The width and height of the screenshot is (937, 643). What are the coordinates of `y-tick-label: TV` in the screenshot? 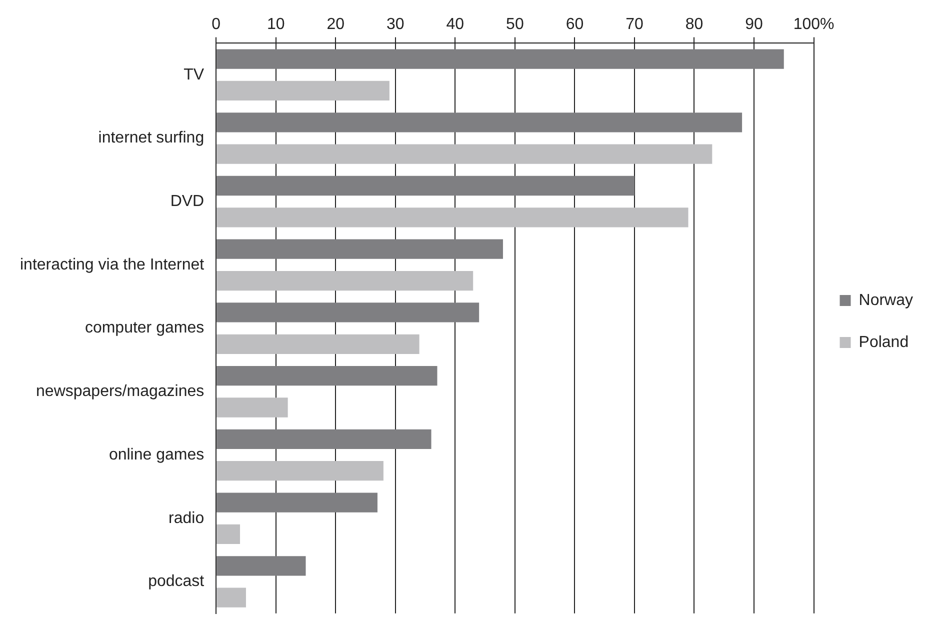 It's located at (194, 75).